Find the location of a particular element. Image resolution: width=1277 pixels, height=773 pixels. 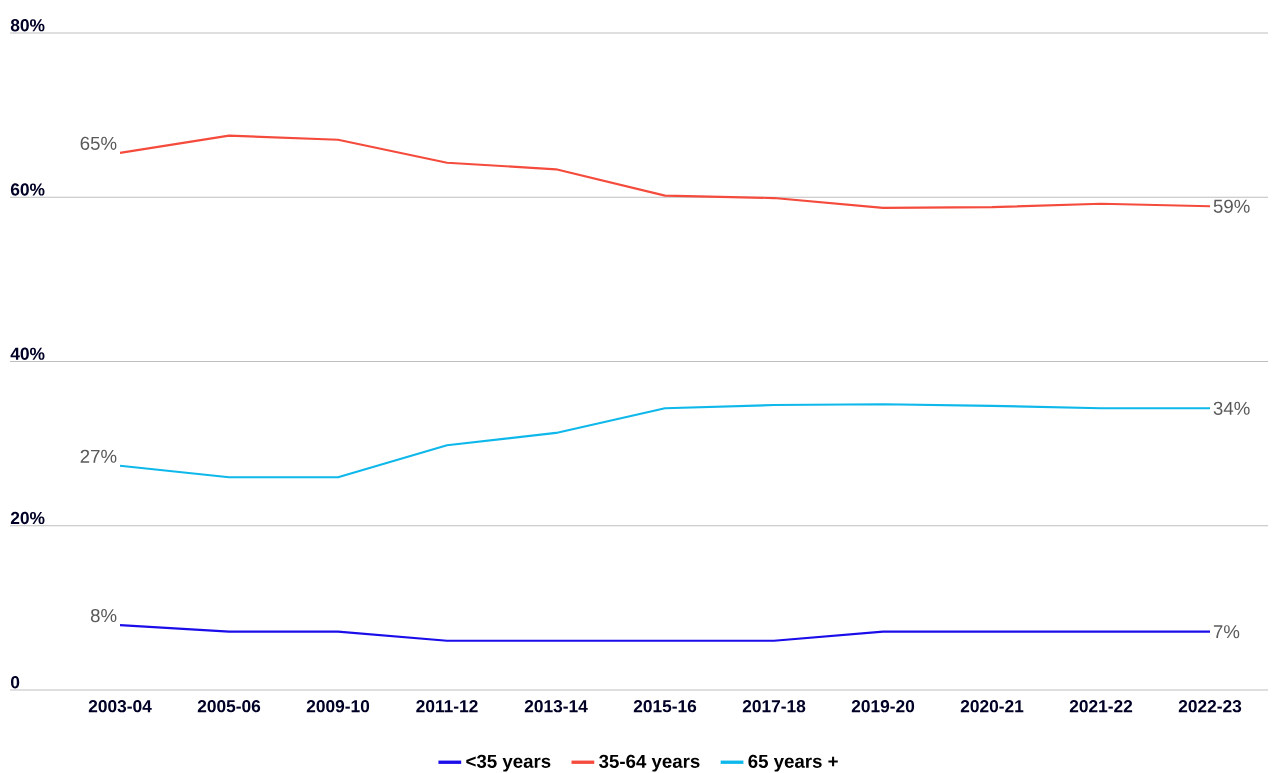

x-tick-label: 2019-20 is located at coordinates (883, 706).